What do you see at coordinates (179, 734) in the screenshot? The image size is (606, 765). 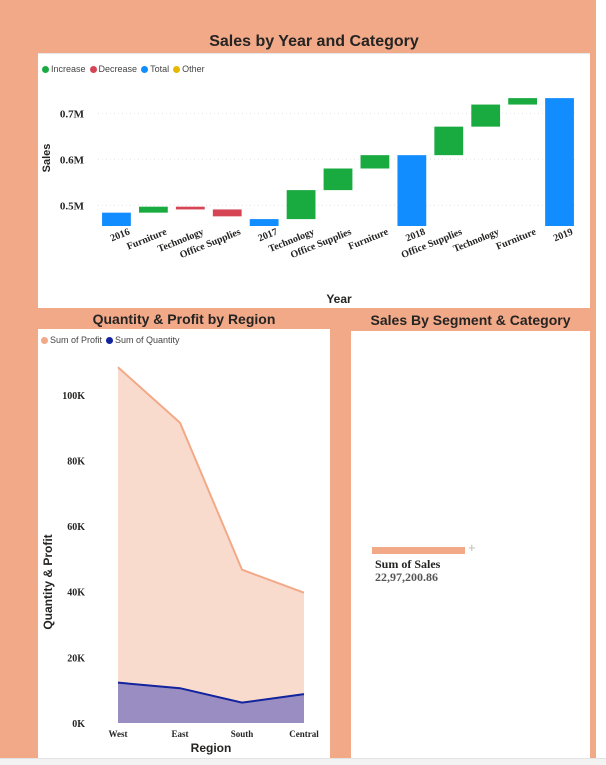 I see `x-tick-label: East` at bounding box center [179, 734].